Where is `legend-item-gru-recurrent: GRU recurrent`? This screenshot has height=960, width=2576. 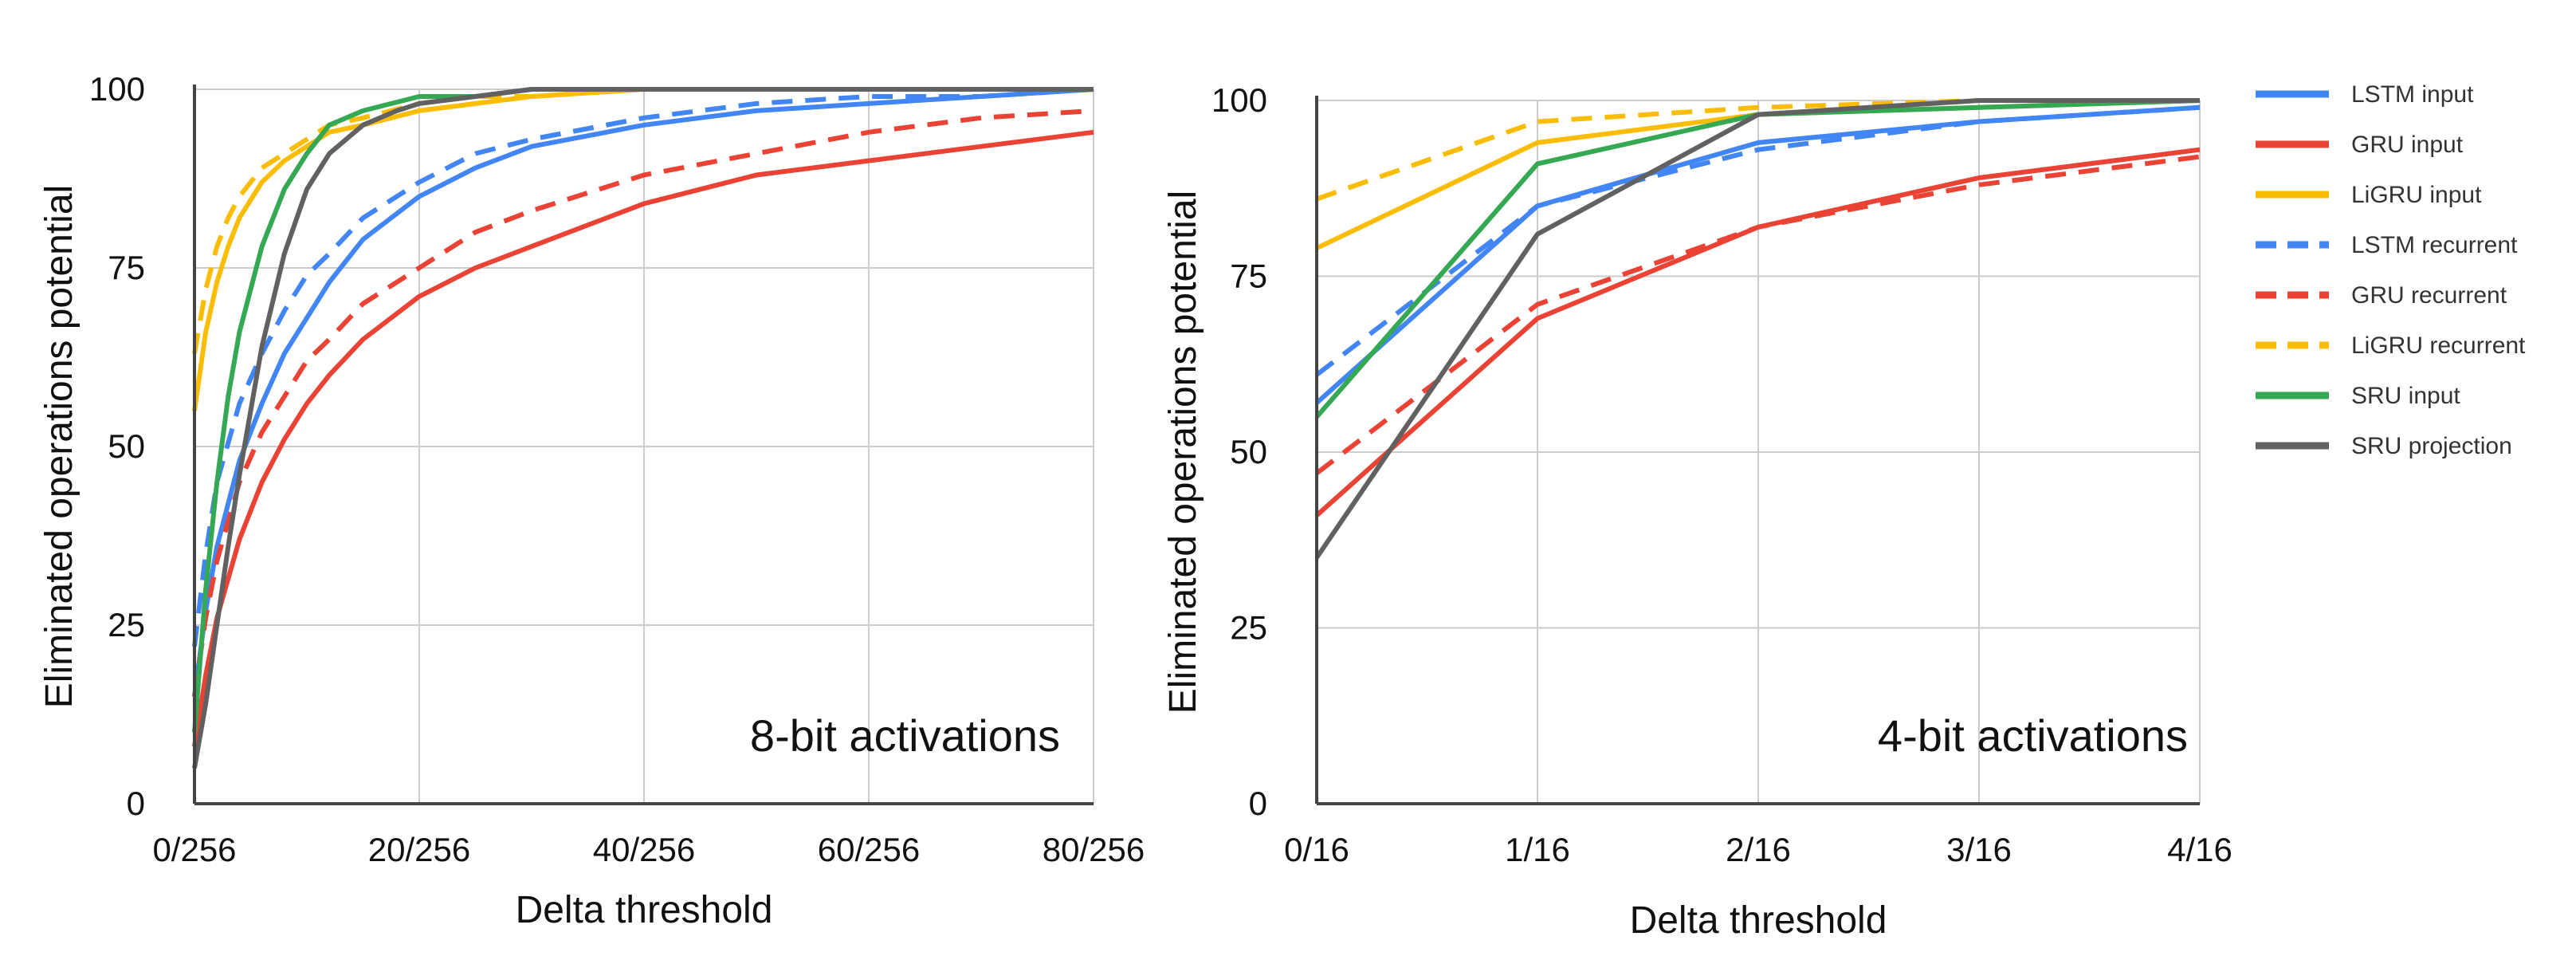
legend-item-gru-recurrent: GRU recurrent is located at coordinates (2381, 295).